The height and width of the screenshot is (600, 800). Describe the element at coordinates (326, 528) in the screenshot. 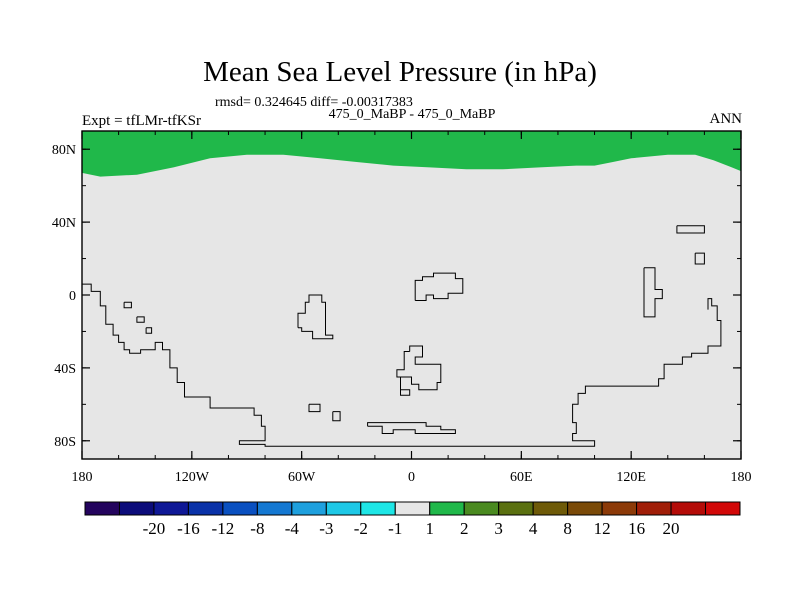

I see `colorbar-label: -3` at that location.